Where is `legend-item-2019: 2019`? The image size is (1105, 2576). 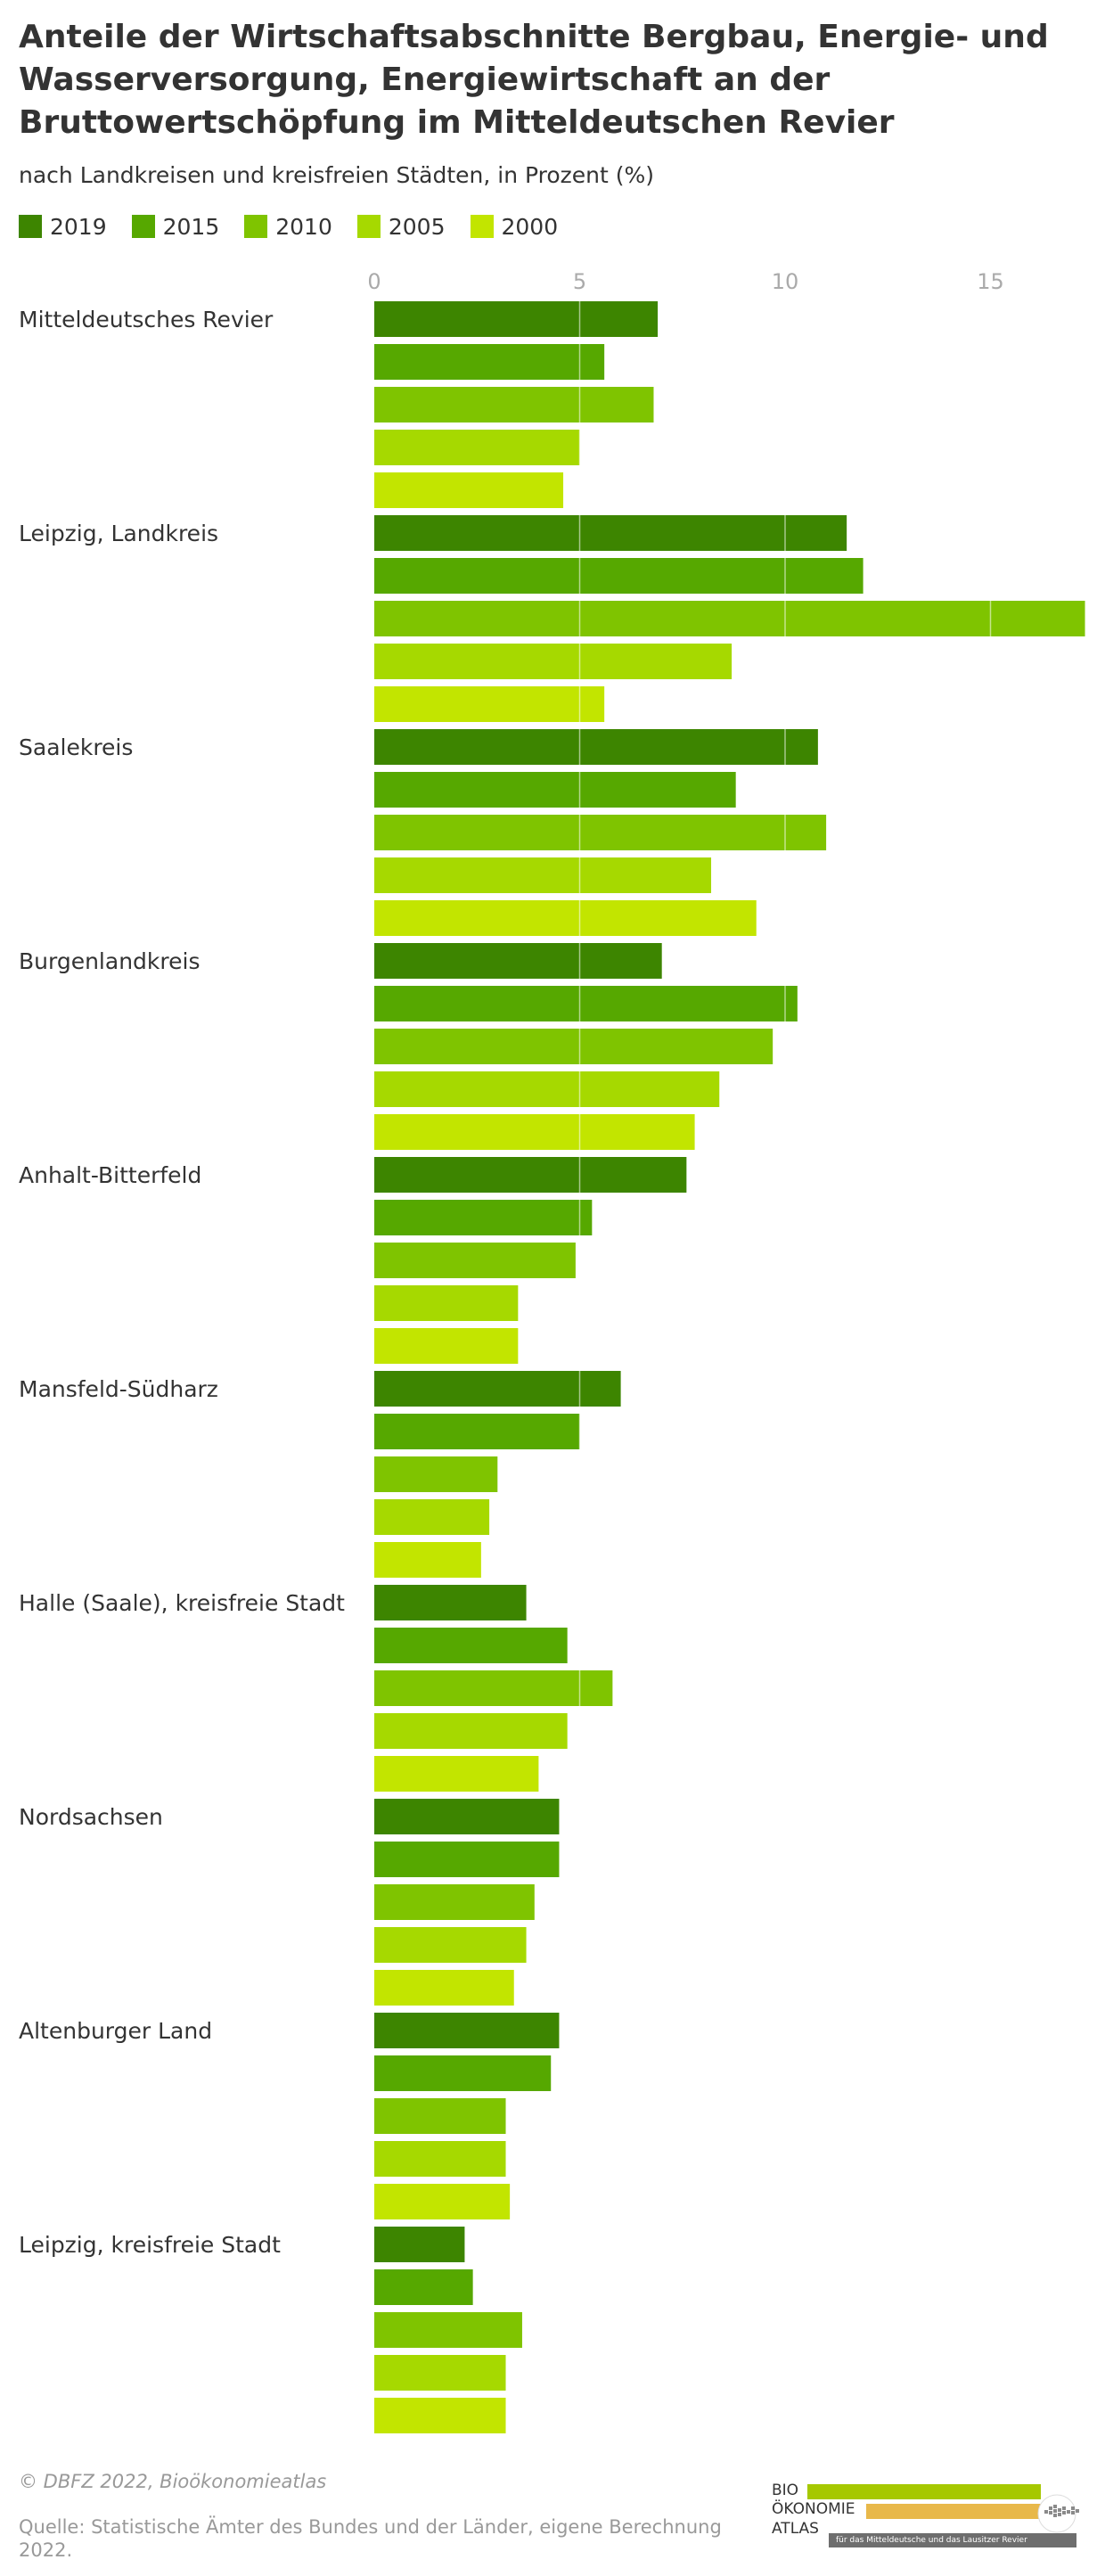 legend-item-2019: 2019 is located at coordinates (63, 227).